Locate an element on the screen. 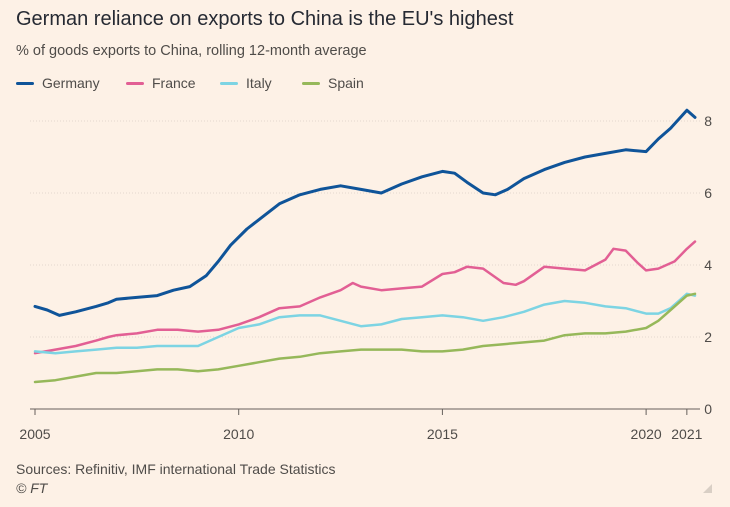 The height and width of the screenshot is (507, 730). legend-label-italy: Italy is located at coordinates (259, 83).